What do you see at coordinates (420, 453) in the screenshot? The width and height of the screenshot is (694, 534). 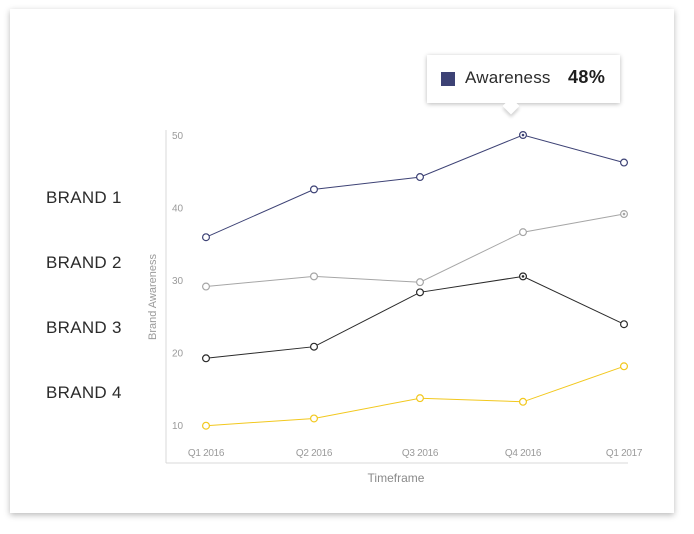 I see `x-tick-label: Q3 2016` at bounding box center [420, 453].